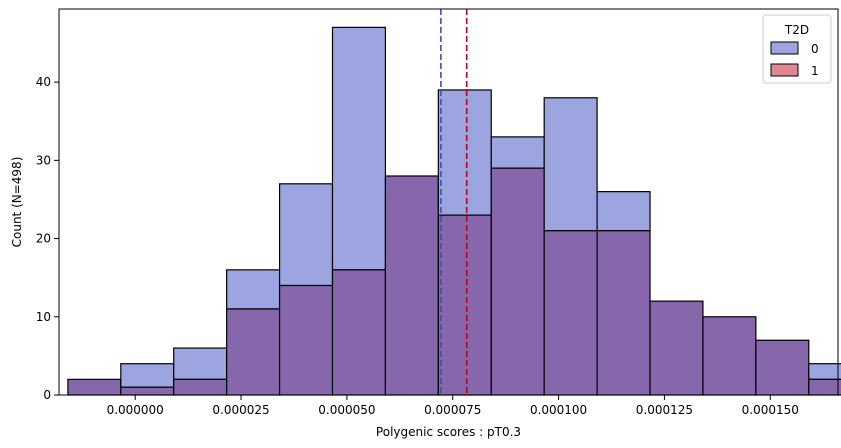 The image size is (841, 448). I want to click on x-tick-label-4: 0.000100, so click(558, 410).